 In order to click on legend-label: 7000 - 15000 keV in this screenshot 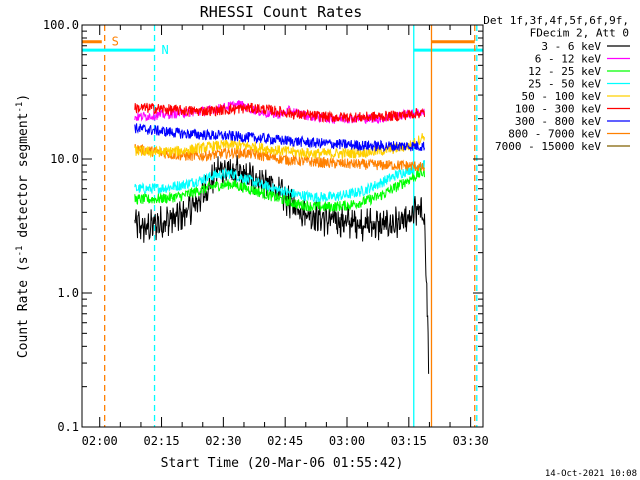, I will do `click(548, 146)`.